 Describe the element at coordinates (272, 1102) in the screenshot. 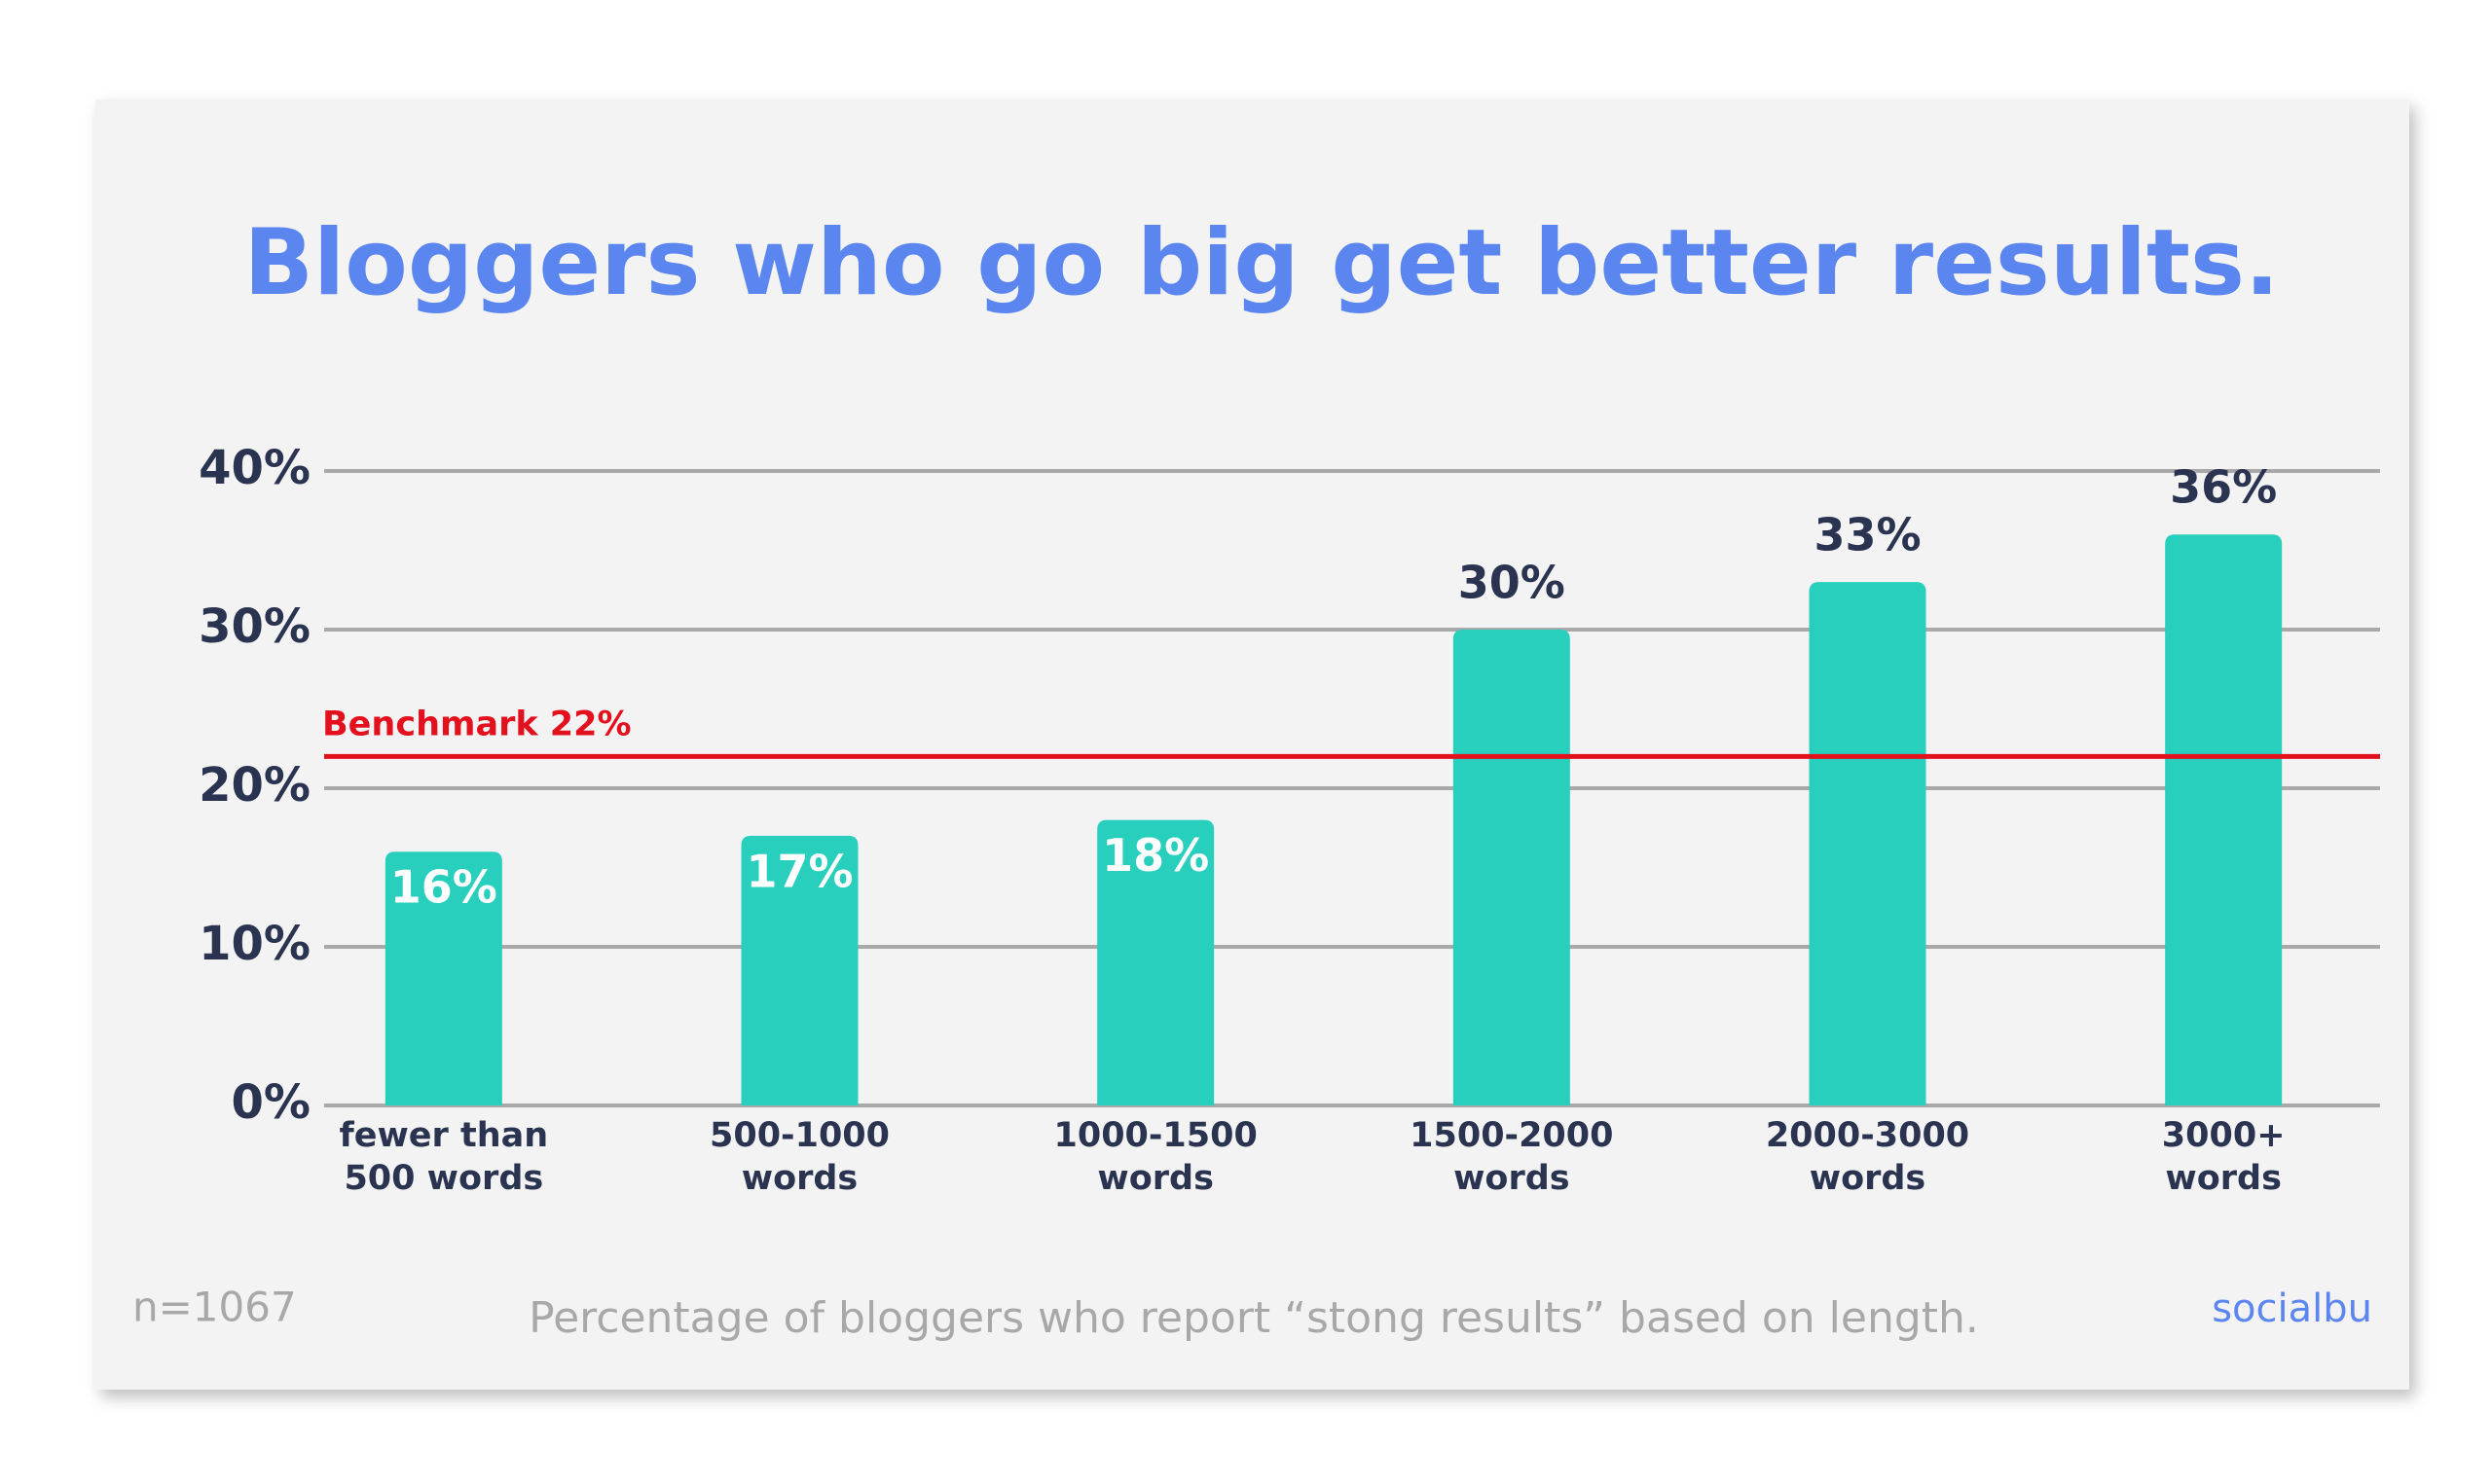

I see `y-tick-label: 0%` at that location.